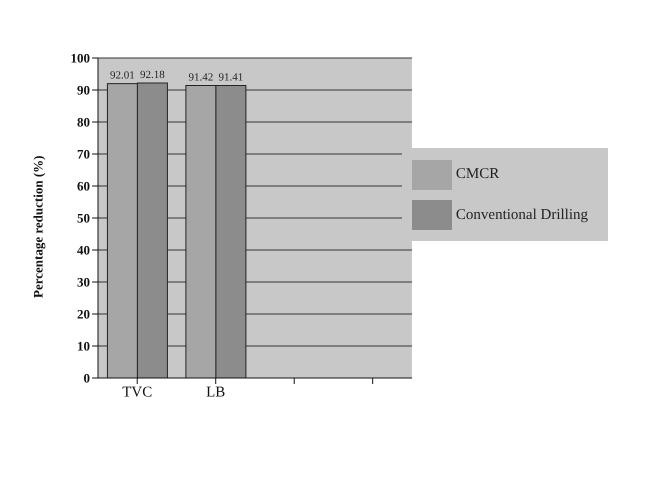 This screenshot has width=660, height=500. Describe the element at coordinates (137, 392) in the screenshot. I see `x-tick-label: TVC` at that location.